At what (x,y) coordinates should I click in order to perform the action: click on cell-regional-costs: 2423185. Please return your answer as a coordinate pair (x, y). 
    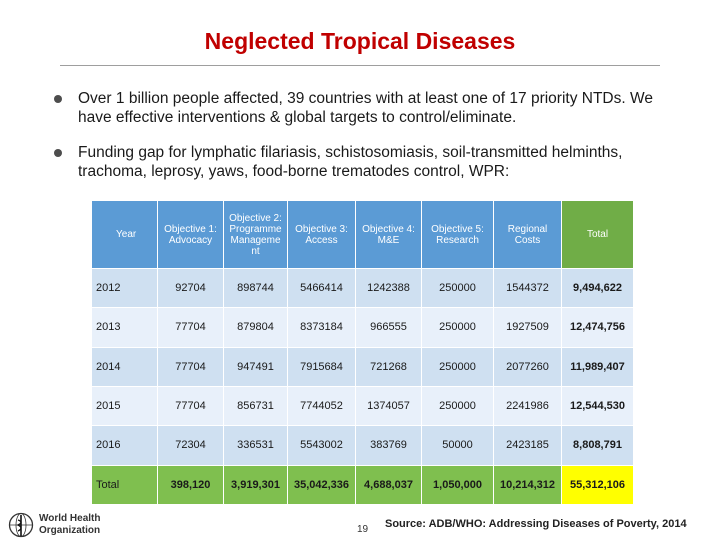
    Looking at the image, I should click on (527, 445).